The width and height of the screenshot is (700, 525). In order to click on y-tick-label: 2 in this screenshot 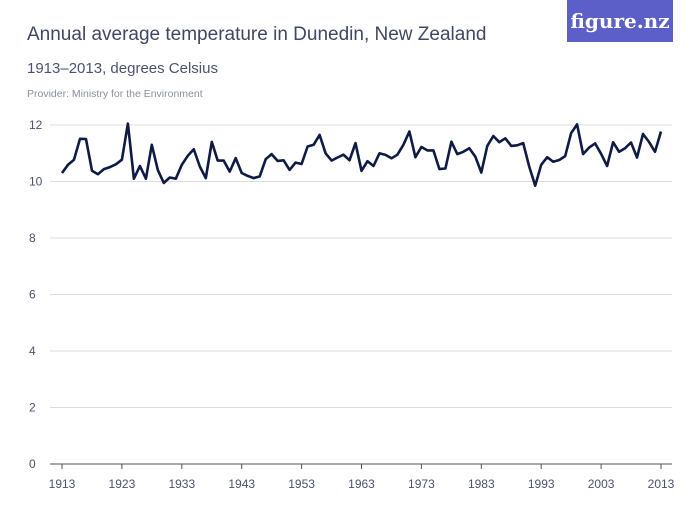, I will do `click(32, 408)`.